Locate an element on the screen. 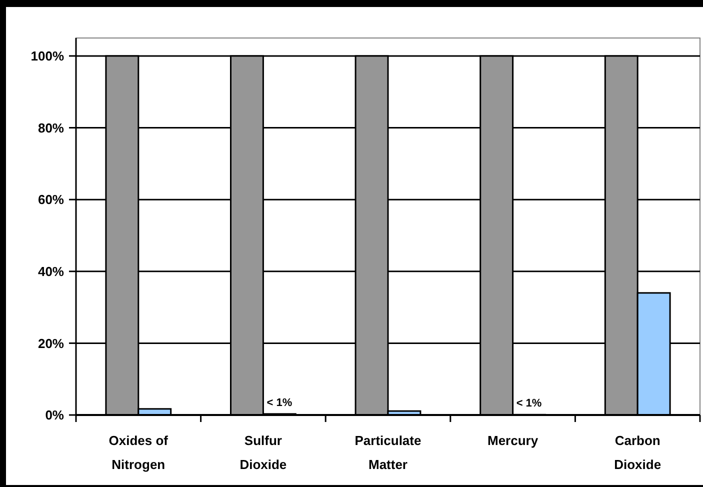 This screenshot has height=487, width=703. x-tick-label: Sulfur Dioxide is located at coordinates (263, 452).